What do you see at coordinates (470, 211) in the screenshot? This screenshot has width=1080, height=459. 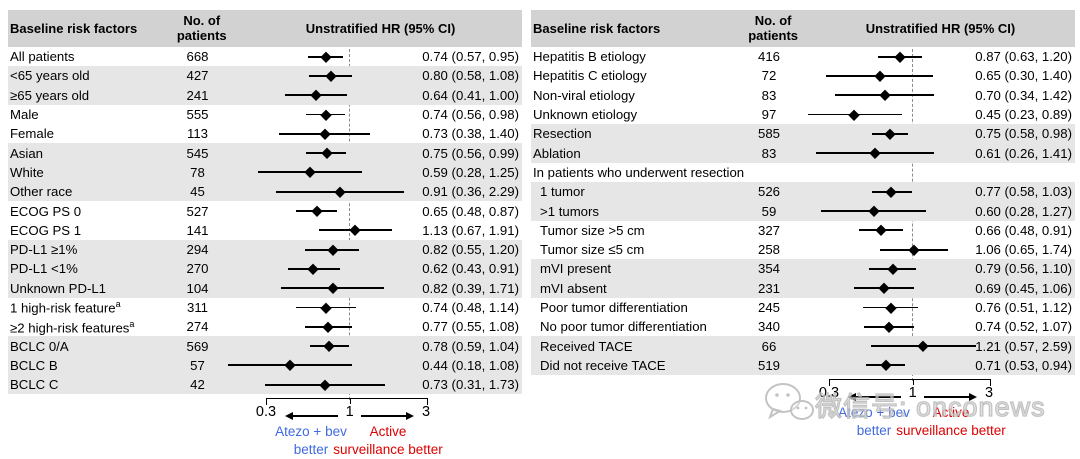 I see `hr-value: 0.65 (0.48, 0.87)` at bounding box center [470, 211].